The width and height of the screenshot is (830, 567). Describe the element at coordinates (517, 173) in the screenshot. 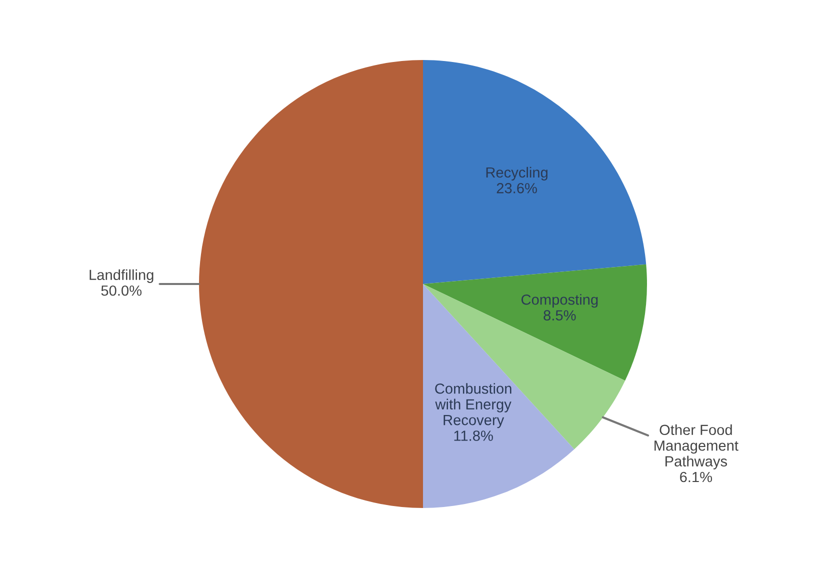

I see `slice-label: Recycling` at that location.